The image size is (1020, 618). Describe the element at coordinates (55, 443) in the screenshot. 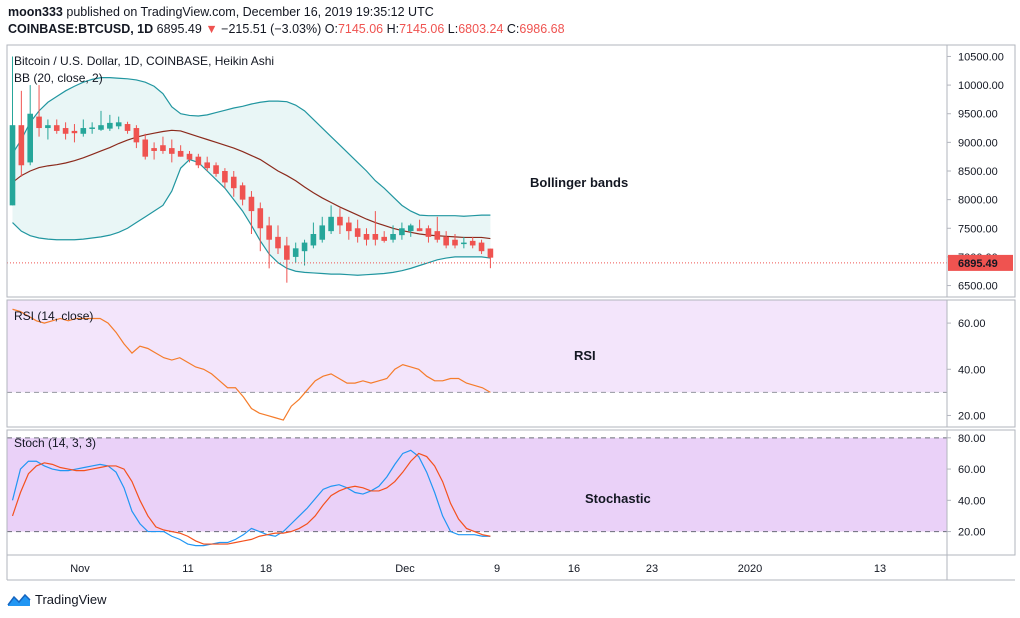

I see `stoch-label: Stoch (14, 3, 3)` at that location.